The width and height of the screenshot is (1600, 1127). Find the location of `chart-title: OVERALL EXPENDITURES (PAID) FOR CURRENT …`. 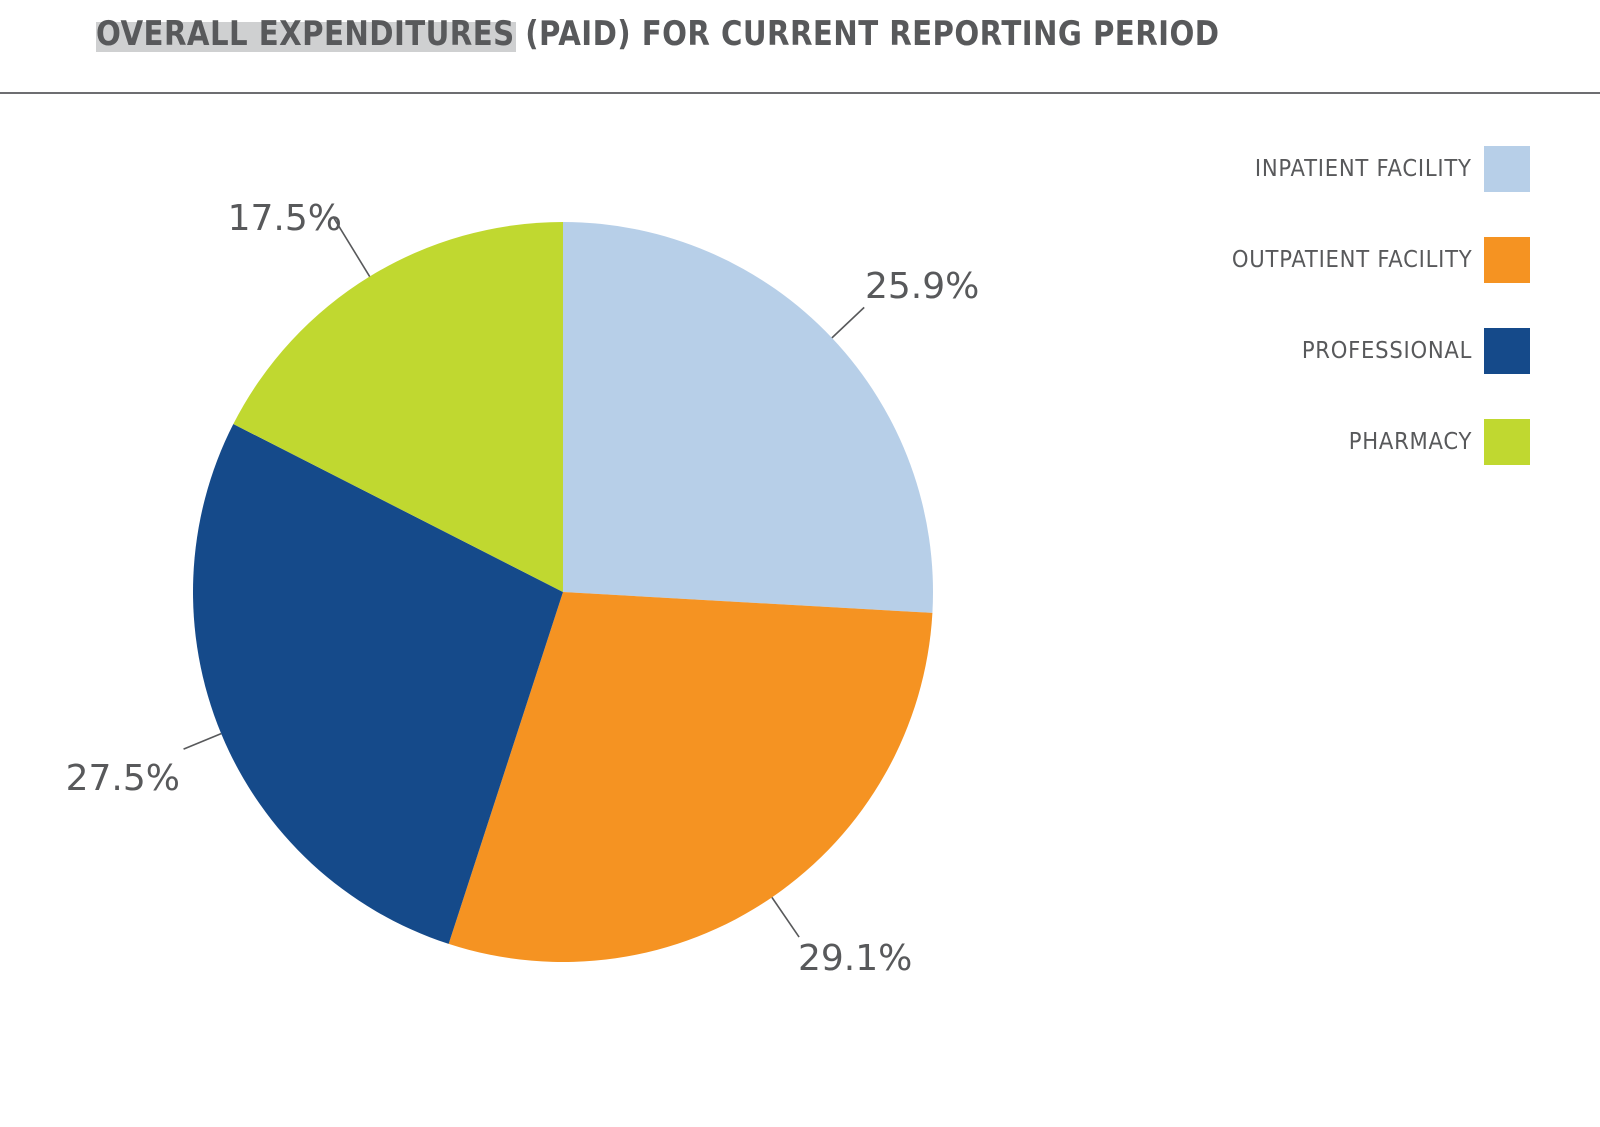

chart-title: OVERALL EXPENDITURES (PAID) FOR CURRENT … is located at coordinates (658, 34).